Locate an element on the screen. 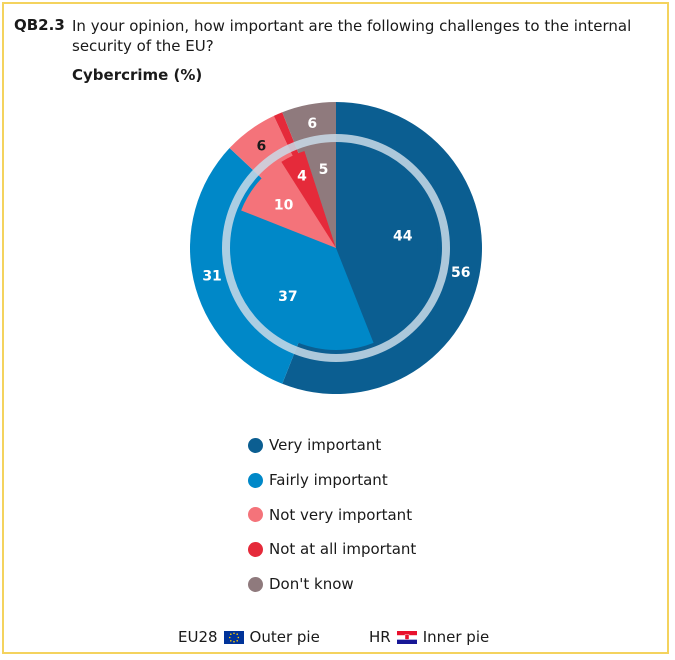 This screenshot has width=675, height=660. footer-eu: EU28 Outer pie is located at coordinates (249, 637).